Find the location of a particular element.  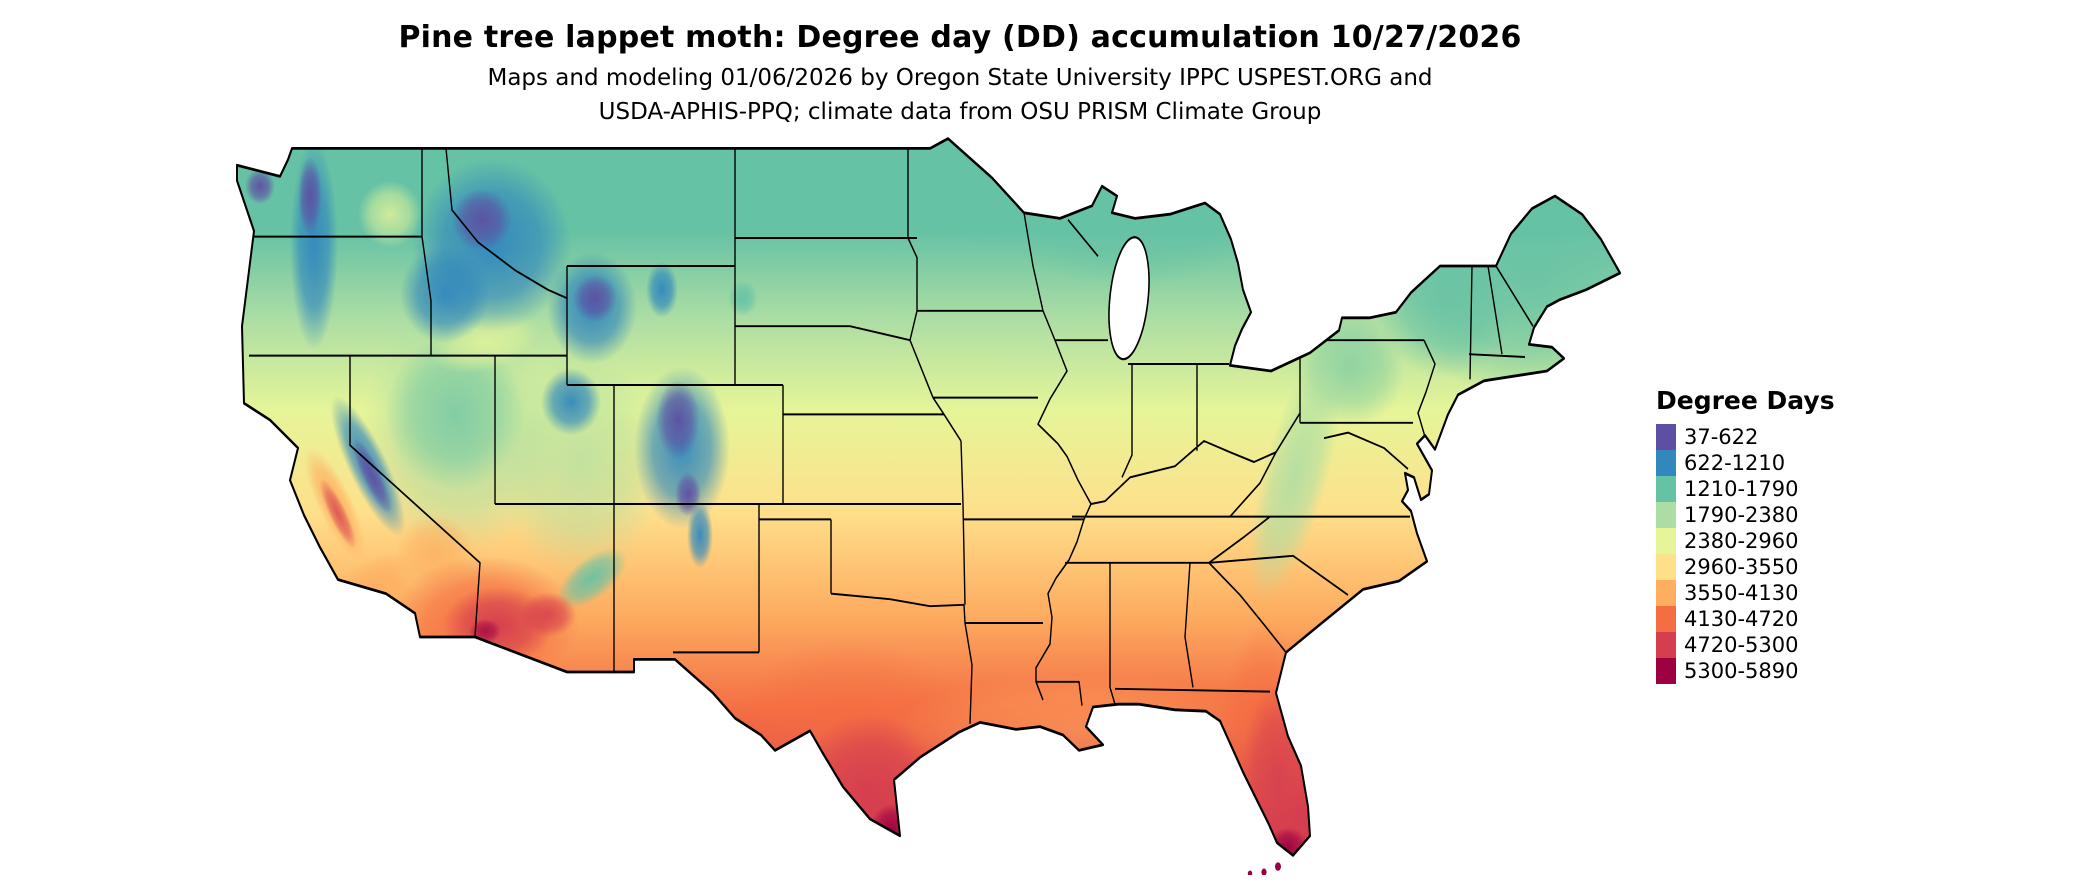

legend-label: 3550-4130 is located at coordinates (1741, 593).